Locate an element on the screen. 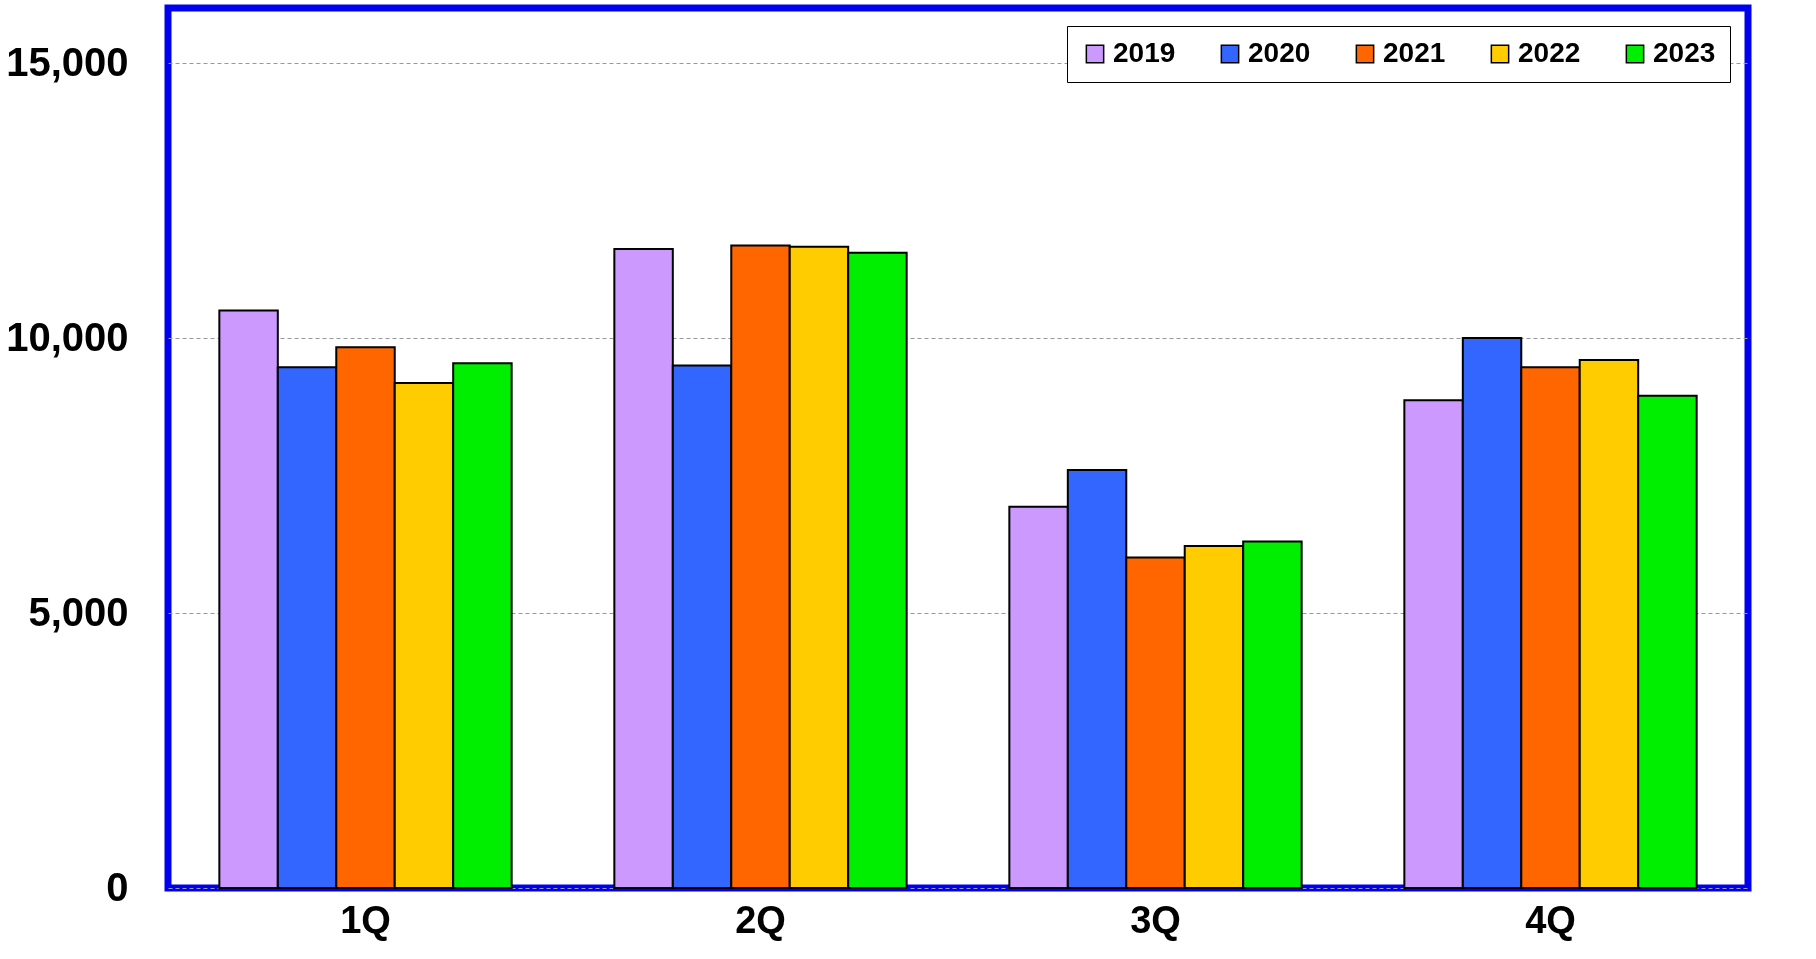  legend-label: 2023 is located at coordinates (1684, 52).